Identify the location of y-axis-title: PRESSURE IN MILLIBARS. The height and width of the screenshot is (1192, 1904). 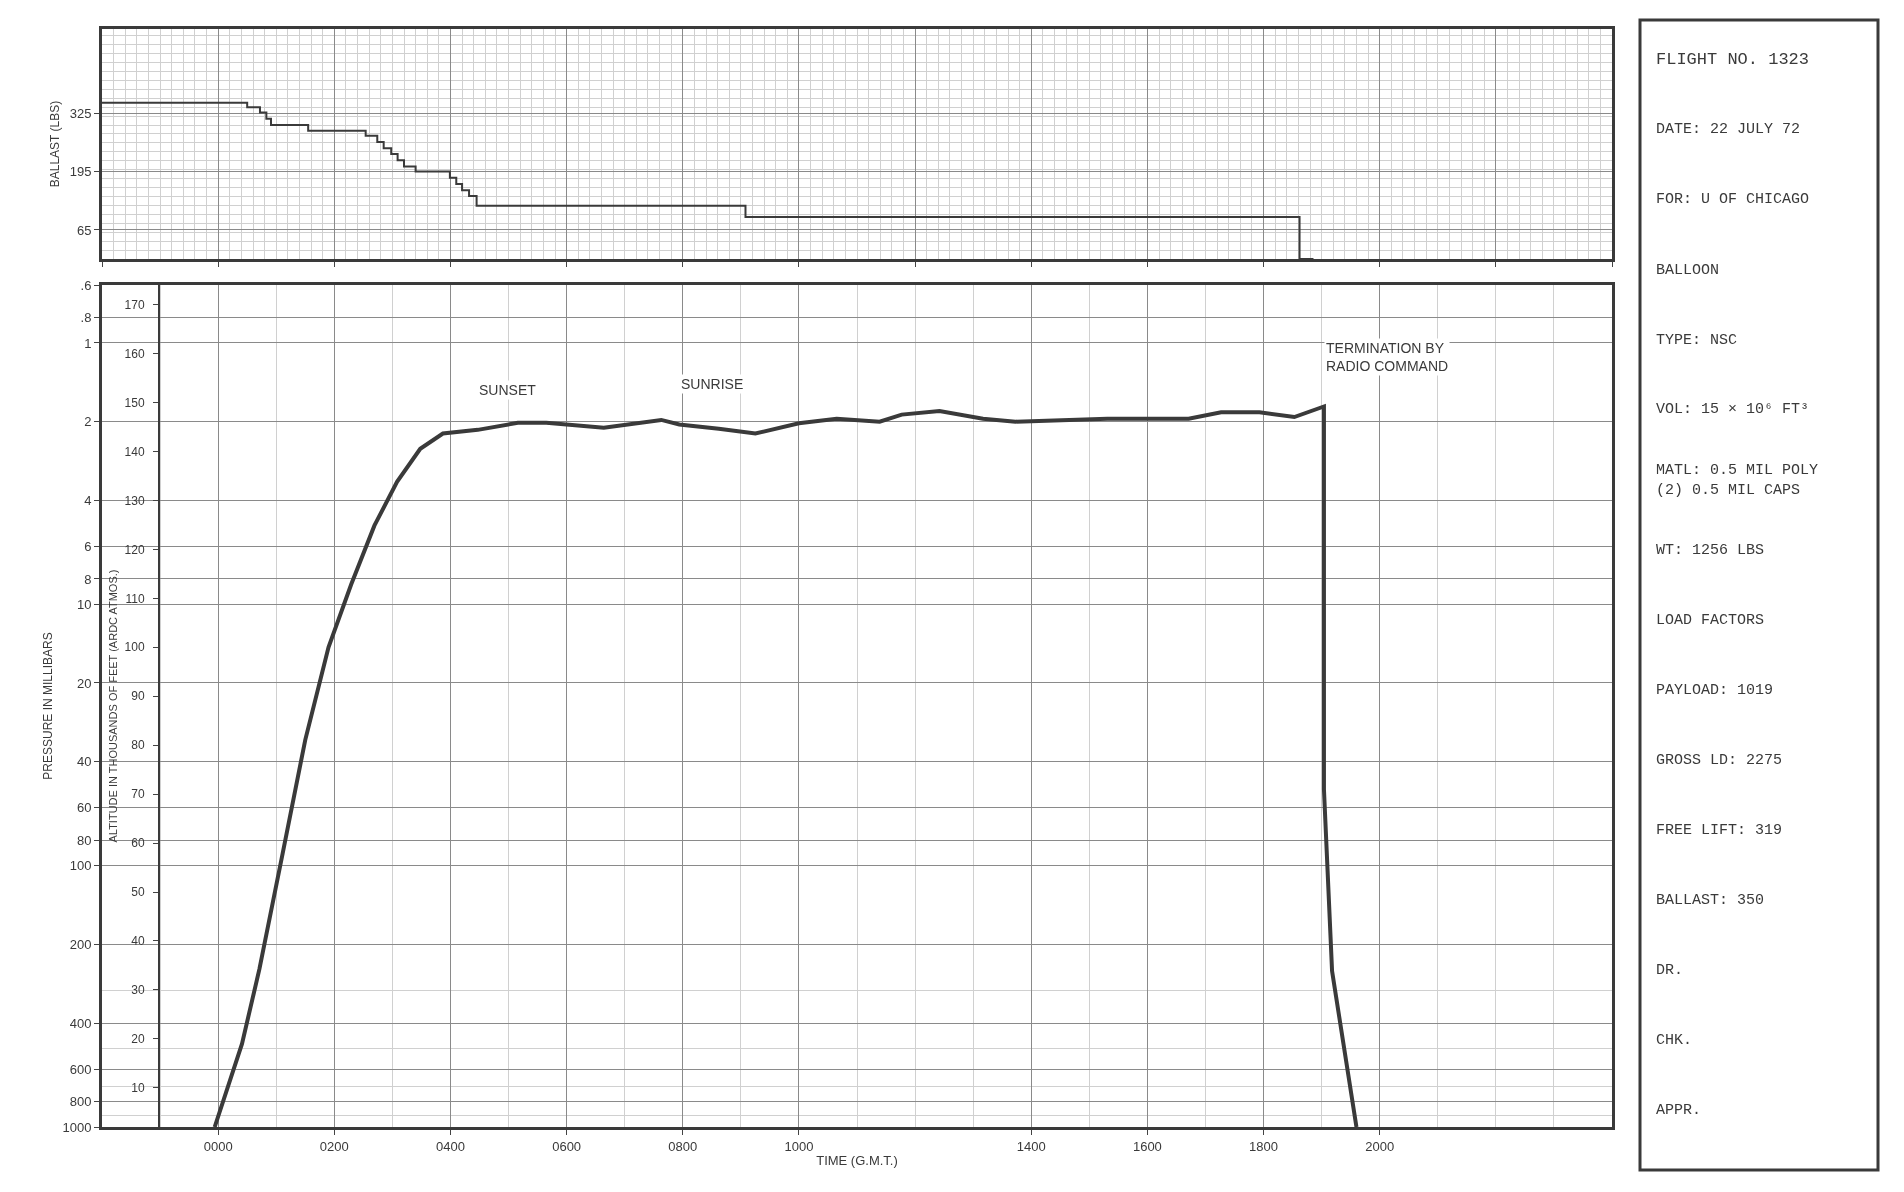
(47, 706).